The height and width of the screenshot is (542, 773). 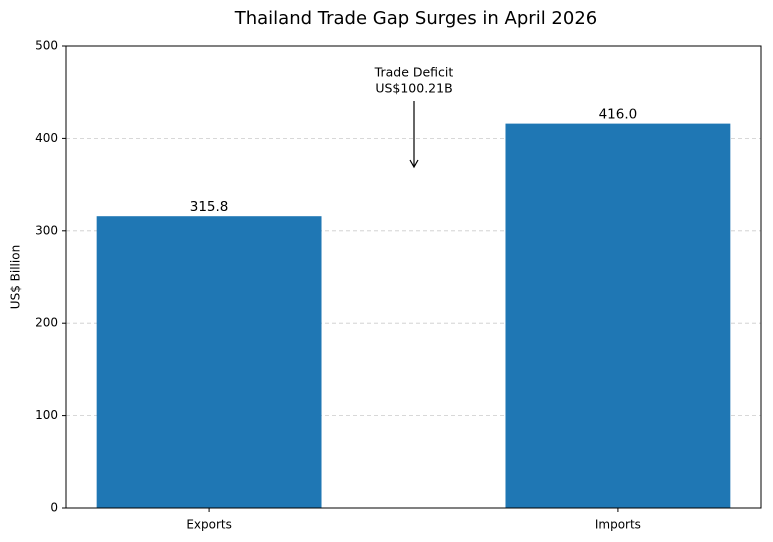 What do you see at coordinates (414, 72) in the screenshot?
I see `annotation-text: Trade Deficit` at bounding box center [414, 72].